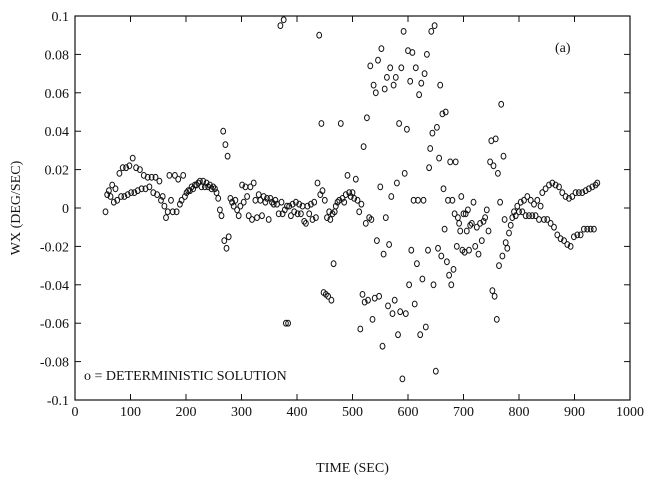 The image size is (656, 482). Describe the element at coordinates (408, 412) in the screenshot. I see `x-tick-label: 600` at that location.